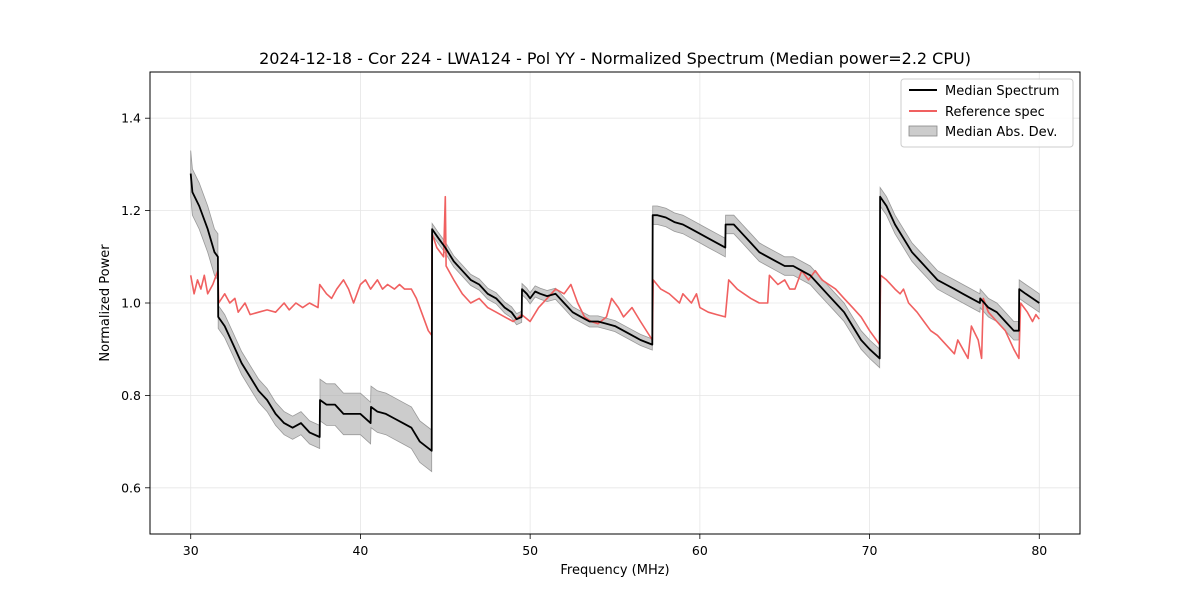 This screenshot has width=1200, height=600. I want to click on legend-box, so click(987, 113).